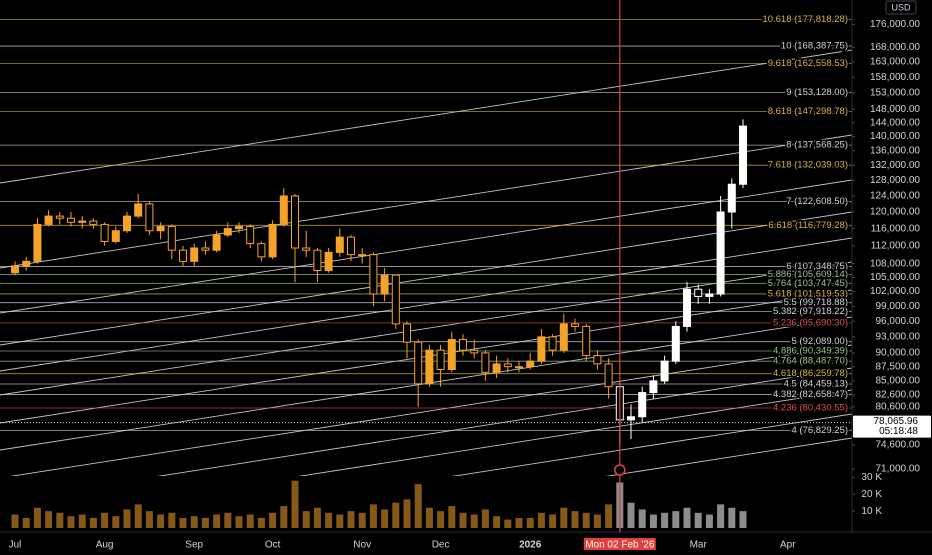  I want to click on event-marker, so click(620, 470).